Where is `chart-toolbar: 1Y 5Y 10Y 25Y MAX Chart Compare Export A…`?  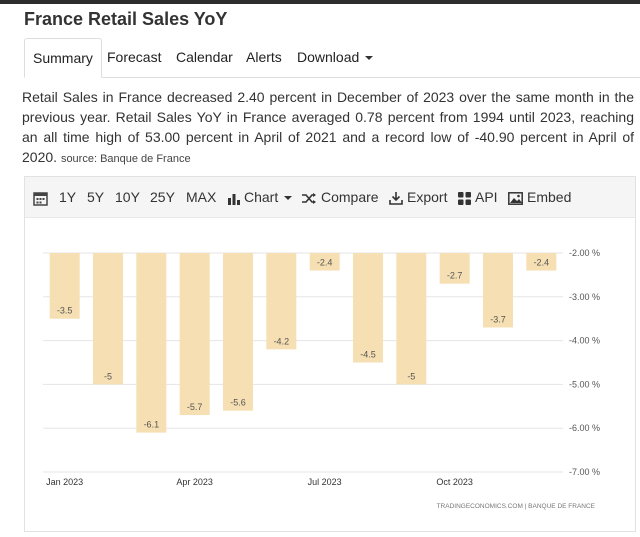 chart-toolbar: 1Y 5Y 10Y 25Y MAX Chart Compare Export A… is located at coordinates (330, 197).